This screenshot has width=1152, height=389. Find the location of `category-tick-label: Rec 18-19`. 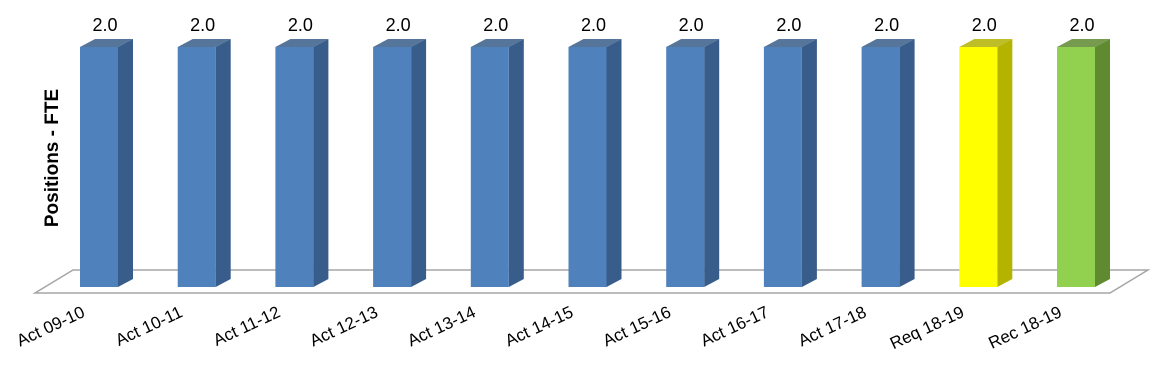

category-tick-label: Rec 18-19 is located at coordinates (1025, 327).